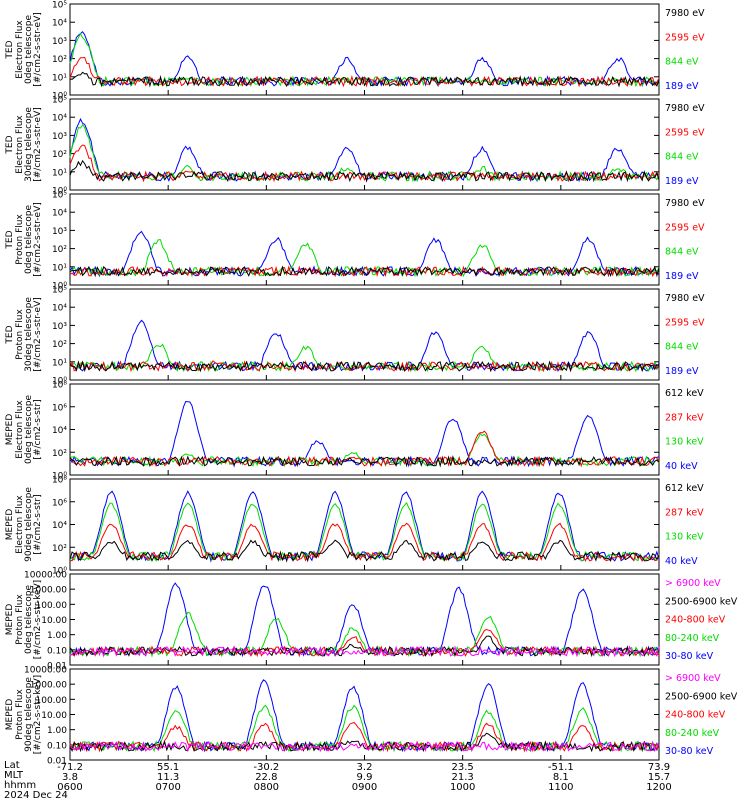  What do you see at coordinates (52, 701) in the screenshot?
I see `y-tick-label: 100.00` at bounding box center [52, 701].